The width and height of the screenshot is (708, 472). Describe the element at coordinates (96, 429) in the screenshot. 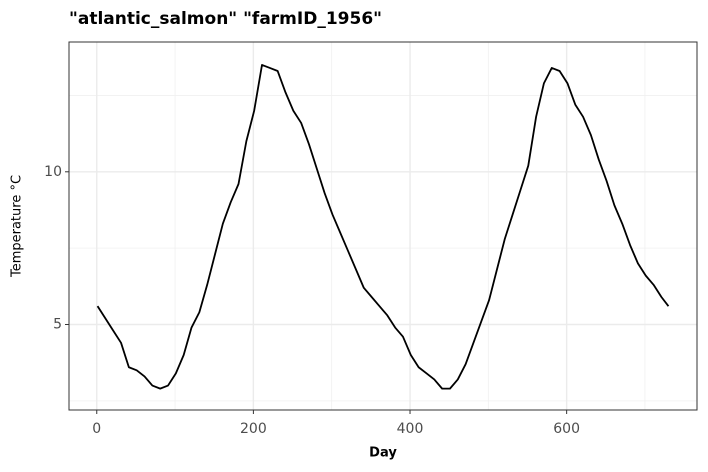

I see `x-tick-label: 0` at that location.